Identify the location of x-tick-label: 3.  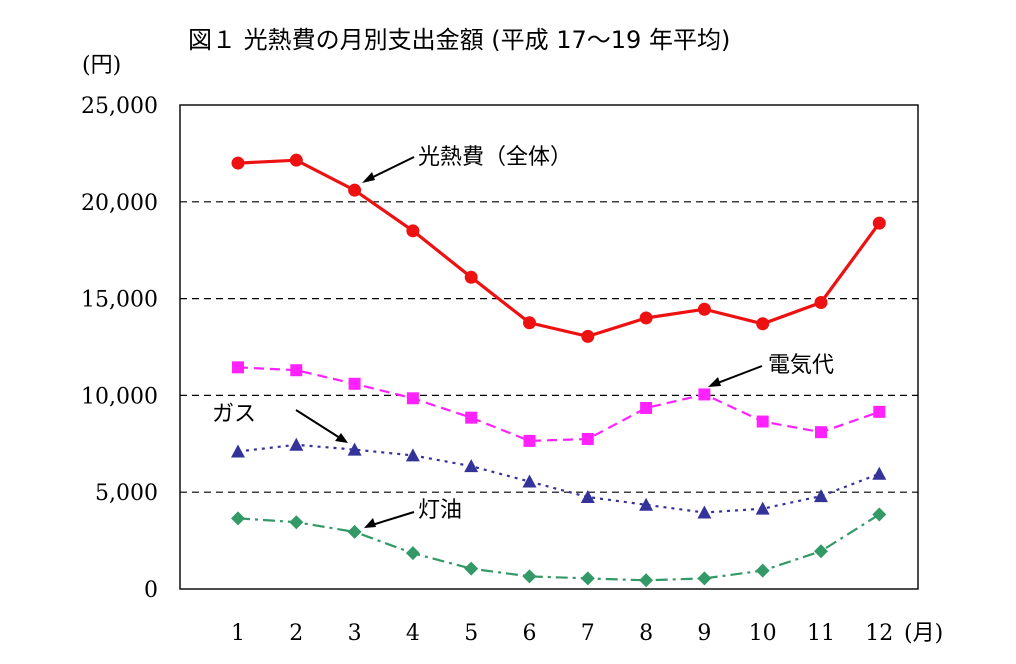
(355, 633).